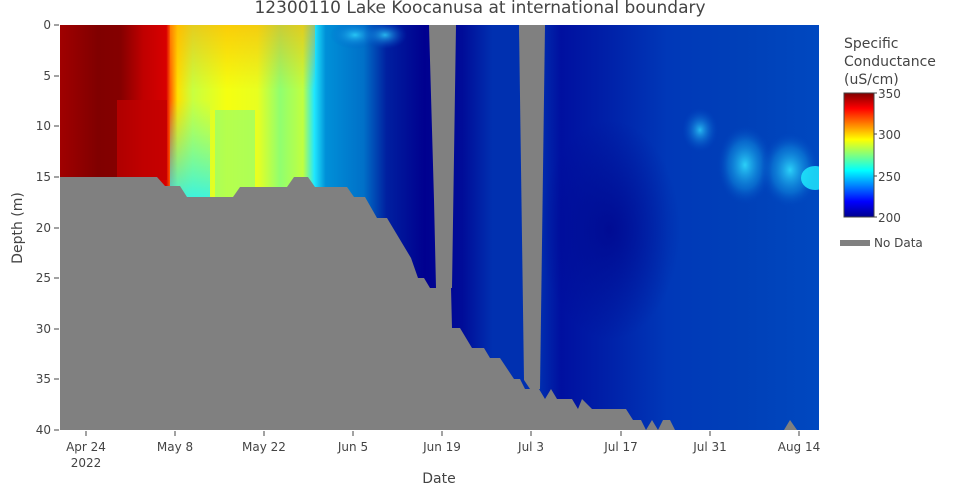 The image size is (960, 493). I want to click on x-tick-label: Jun 19, so click(441, 447).